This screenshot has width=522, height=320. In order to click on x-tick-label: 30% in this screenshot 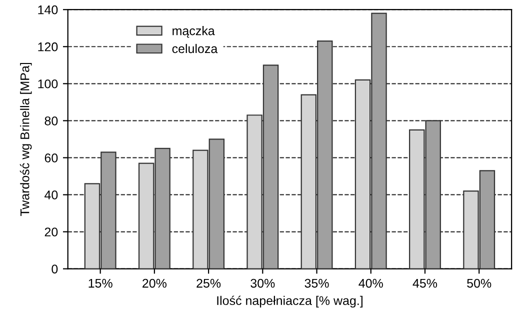, I will do `click(262, 283)`.